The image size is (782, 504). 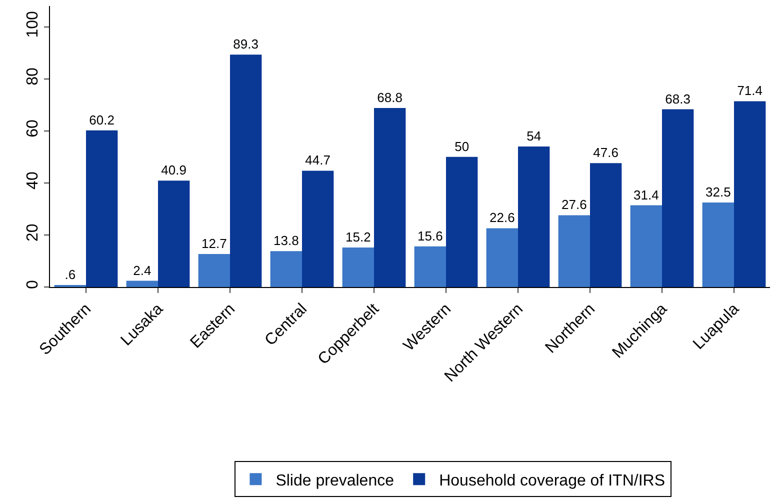 I want to click on data-label: 13.8, so click(x=286, y=240).